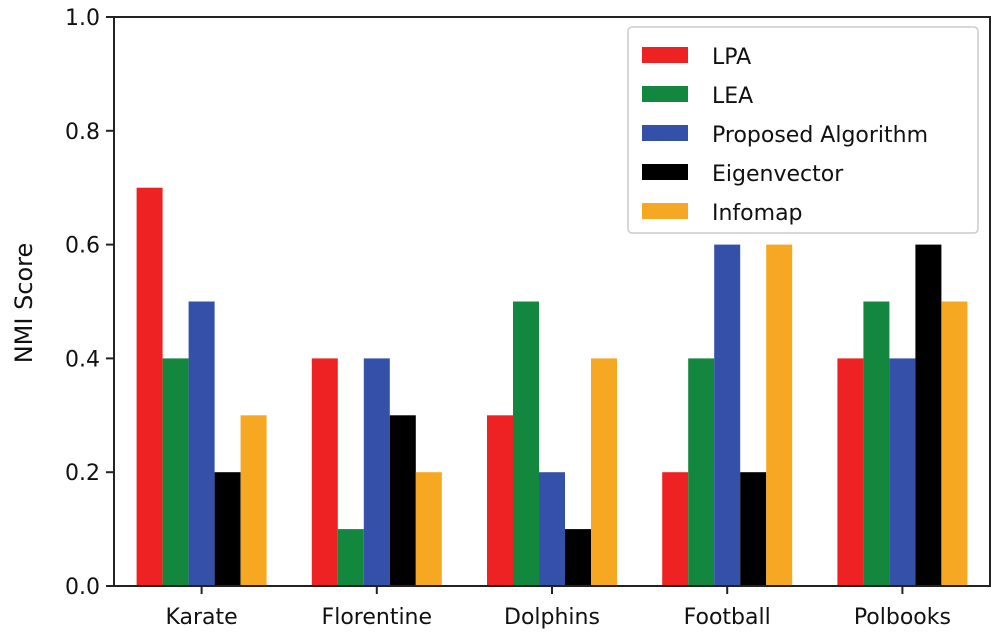 The image size is (1001, 640). Describe the element at coordinates (24, 303) in the screenshot. I see `y-axis-label: NMI Score` at that location.